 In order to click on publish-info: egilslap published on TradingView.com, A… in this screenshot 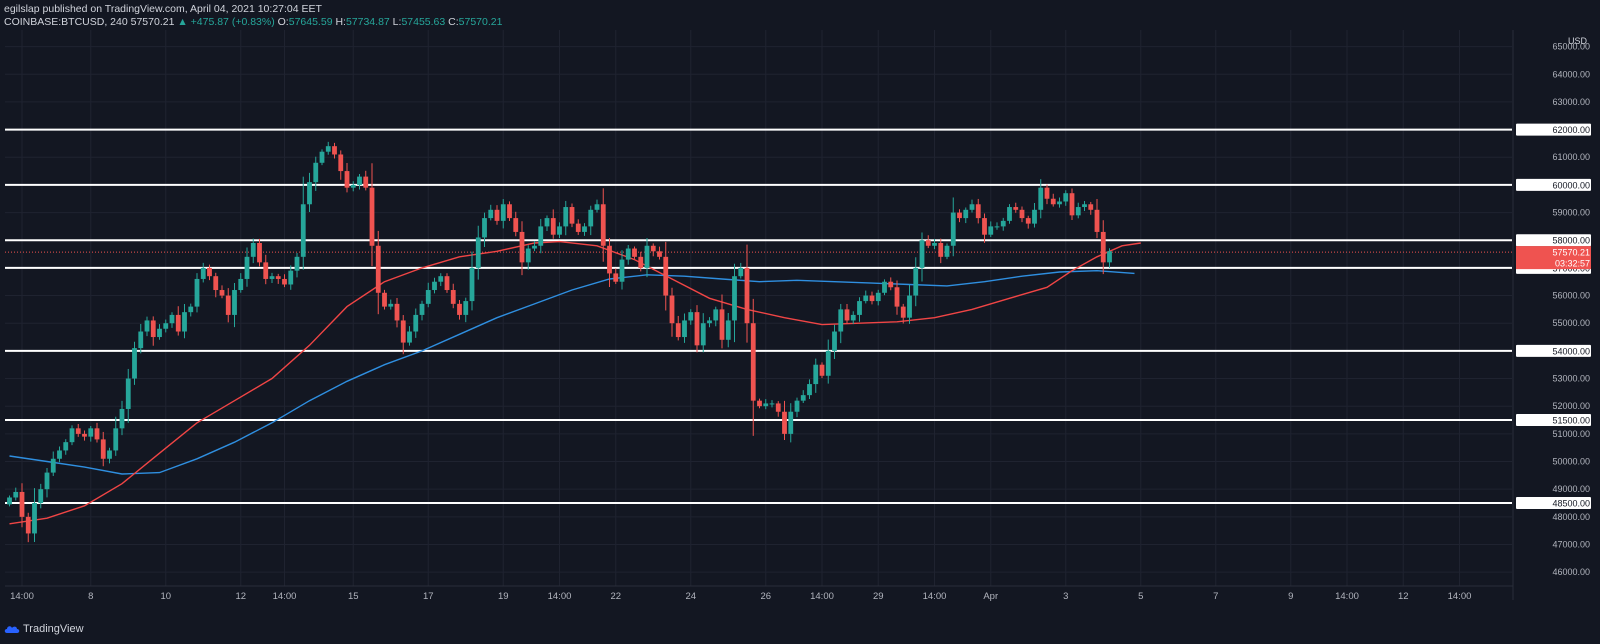, I will do `click(163, 9)`.